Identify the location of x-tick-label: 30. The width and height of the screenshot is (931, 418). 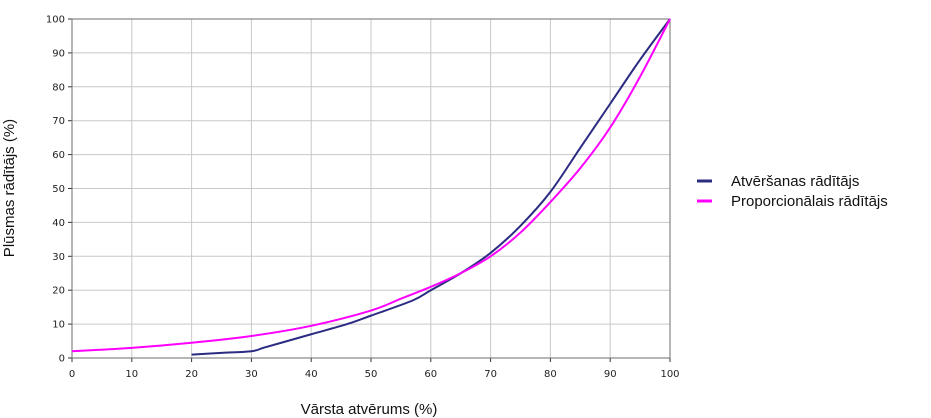
(251, 374).